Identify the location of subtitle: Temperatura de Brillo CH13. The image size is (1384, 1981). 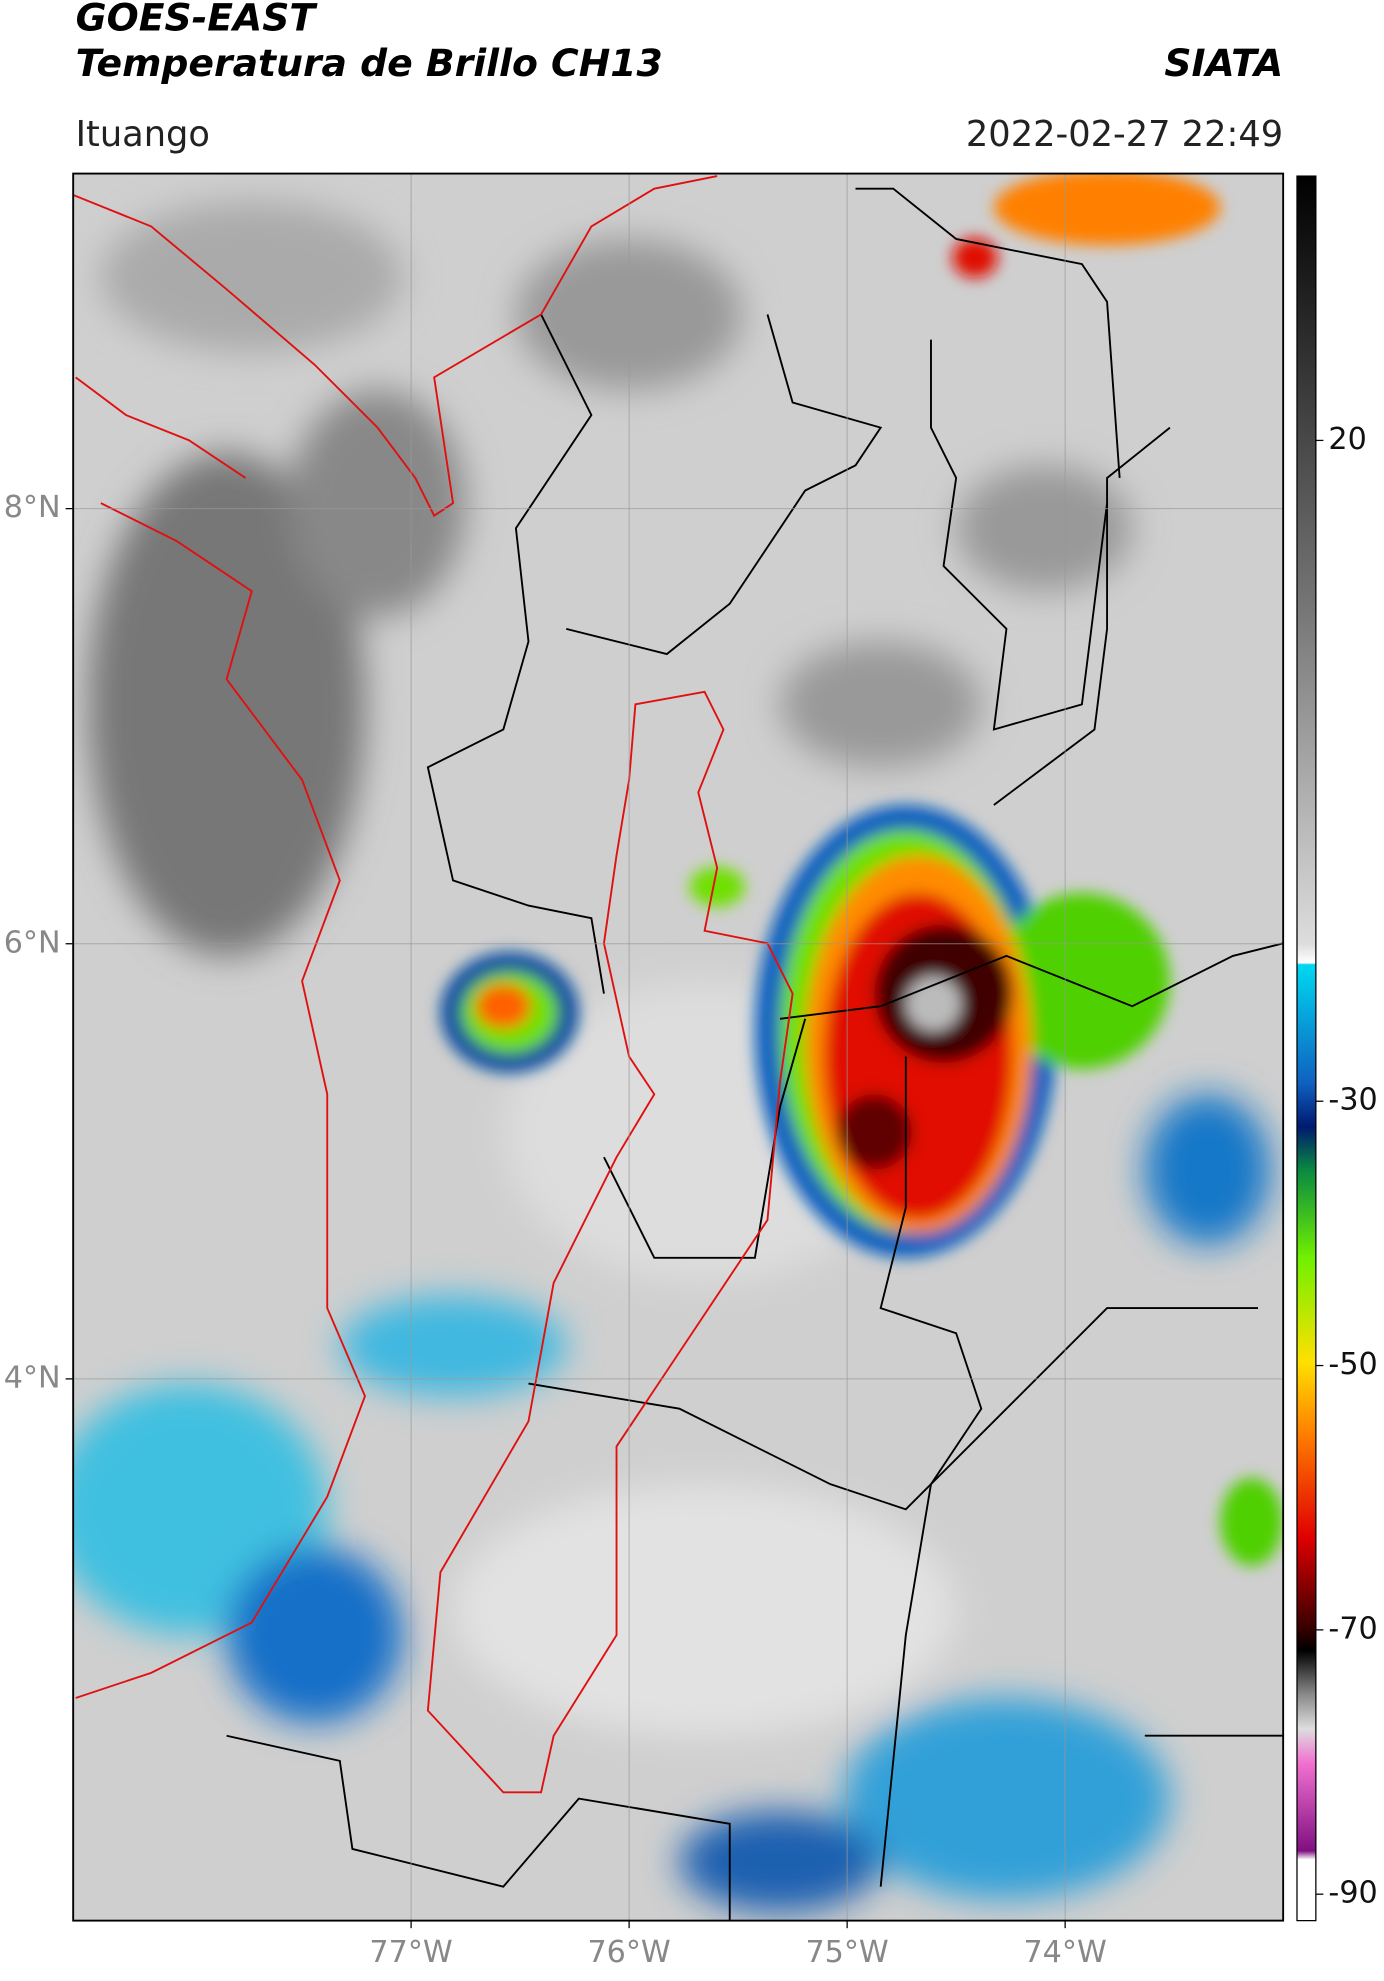
(369, 63).